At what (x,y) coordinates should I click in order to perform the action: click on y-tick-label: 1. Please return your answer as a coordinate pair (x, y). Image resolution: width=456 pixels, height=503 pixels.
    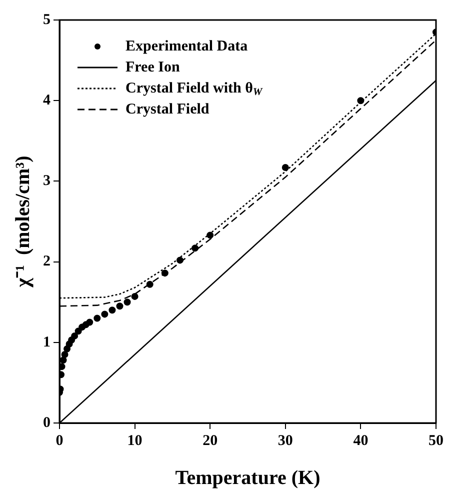
    Looking at the image, I should click on (46, 342).